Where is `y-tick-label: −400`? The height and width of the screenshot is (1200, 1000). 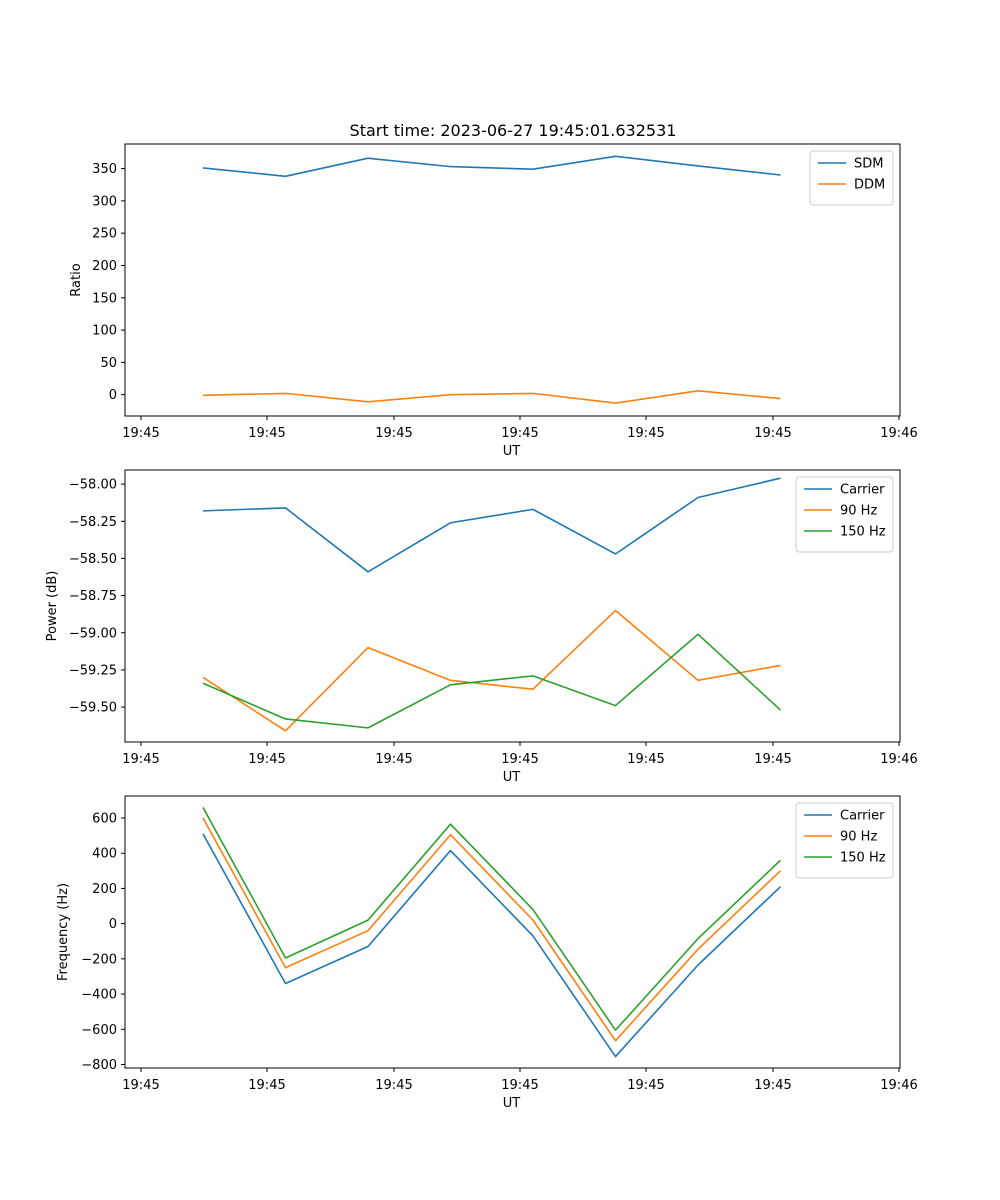
y-tick-label: −400 is located at coordinates (99, 995).